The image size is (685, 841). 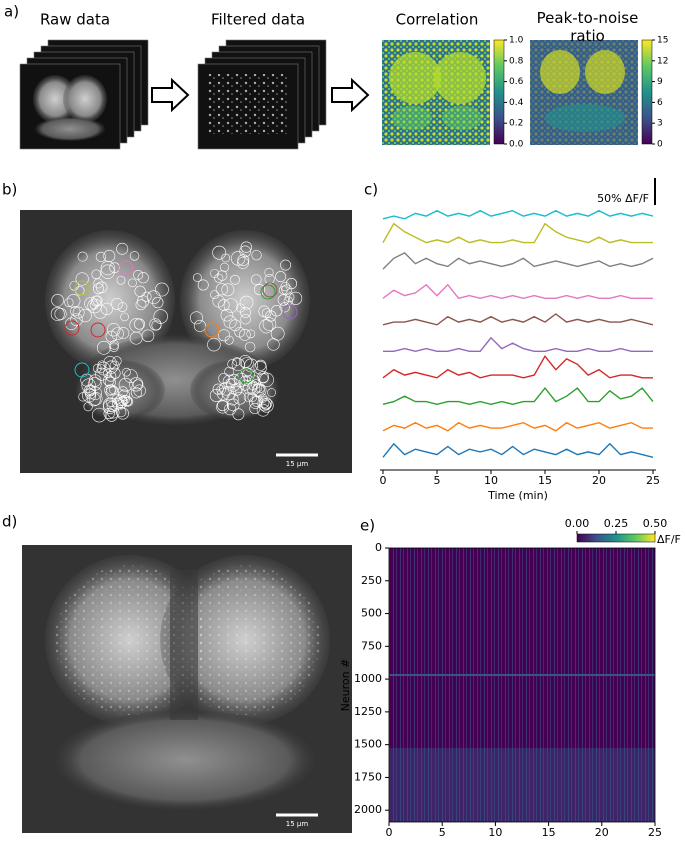 What do you see at coordinates (655, 523) in the screenshot?
I see `colorbar-tick-label: 0.50` at bounding box center [655, 523].